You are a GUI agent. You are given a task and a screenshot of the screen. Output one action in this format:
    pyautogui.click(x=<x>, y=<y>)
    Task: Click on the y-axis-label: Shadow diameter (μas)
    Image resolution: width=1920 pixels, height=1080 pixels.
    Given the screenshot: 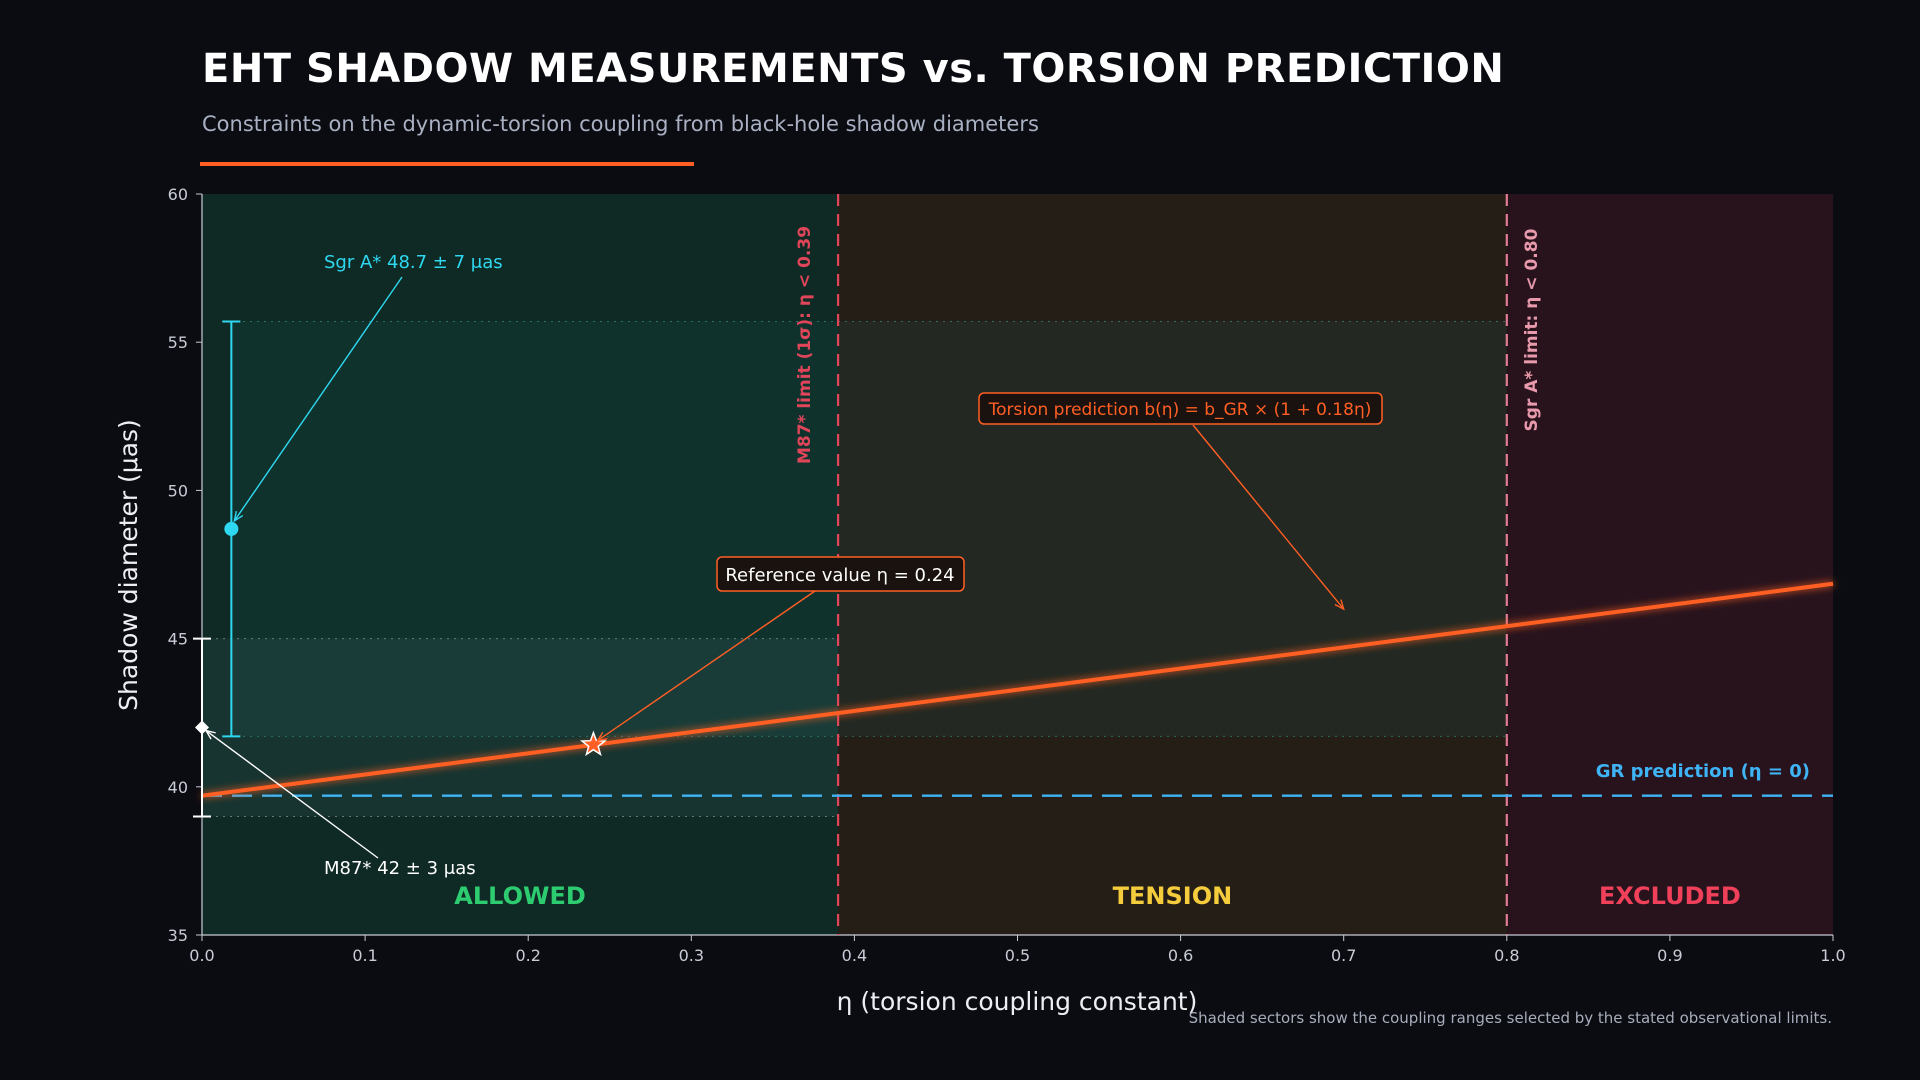 What is the action you would take?
    pyautogui.click(x=128, y=565)
    